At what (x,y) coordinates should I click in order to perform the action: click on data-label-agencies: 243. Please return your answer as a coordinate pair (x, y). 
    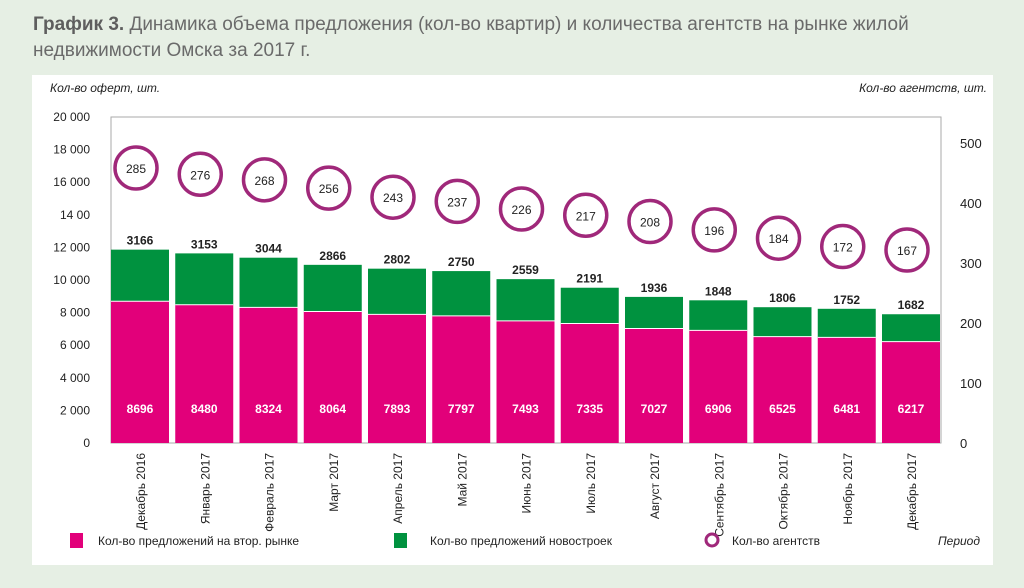
    Looking at the image, I should click on (393, 198).